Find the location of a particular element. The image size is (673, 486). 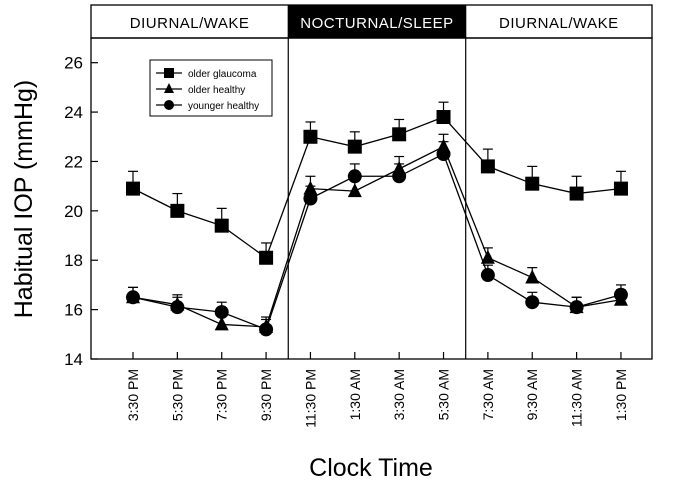

period-band-dark is located at coordinates (377, 21).